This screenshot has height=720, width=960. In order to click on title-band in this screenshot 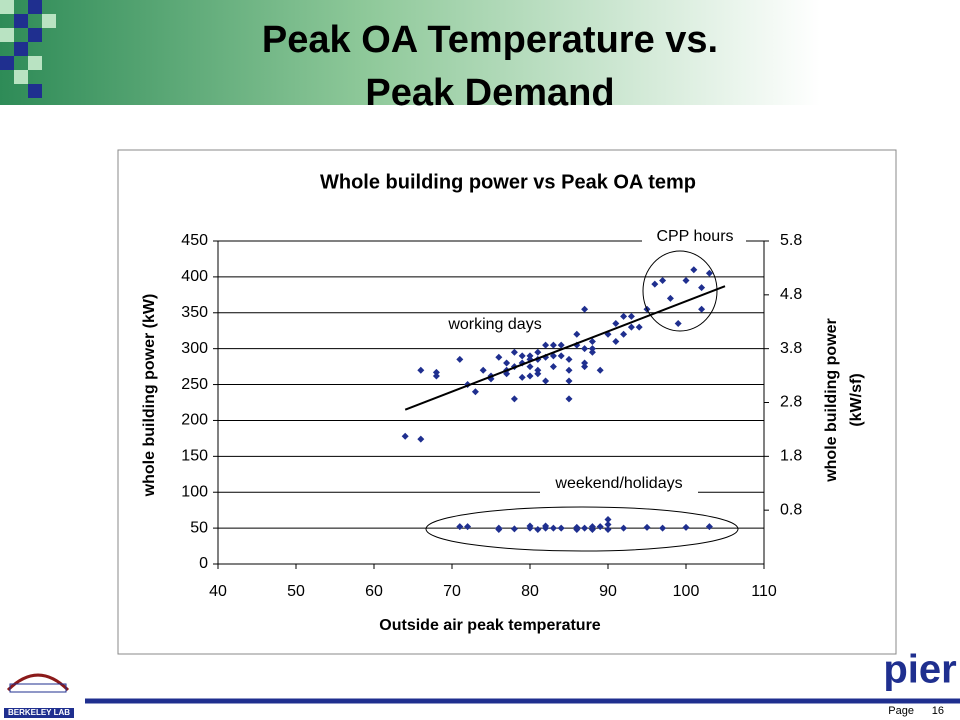, I will do `click(410, 52)`.